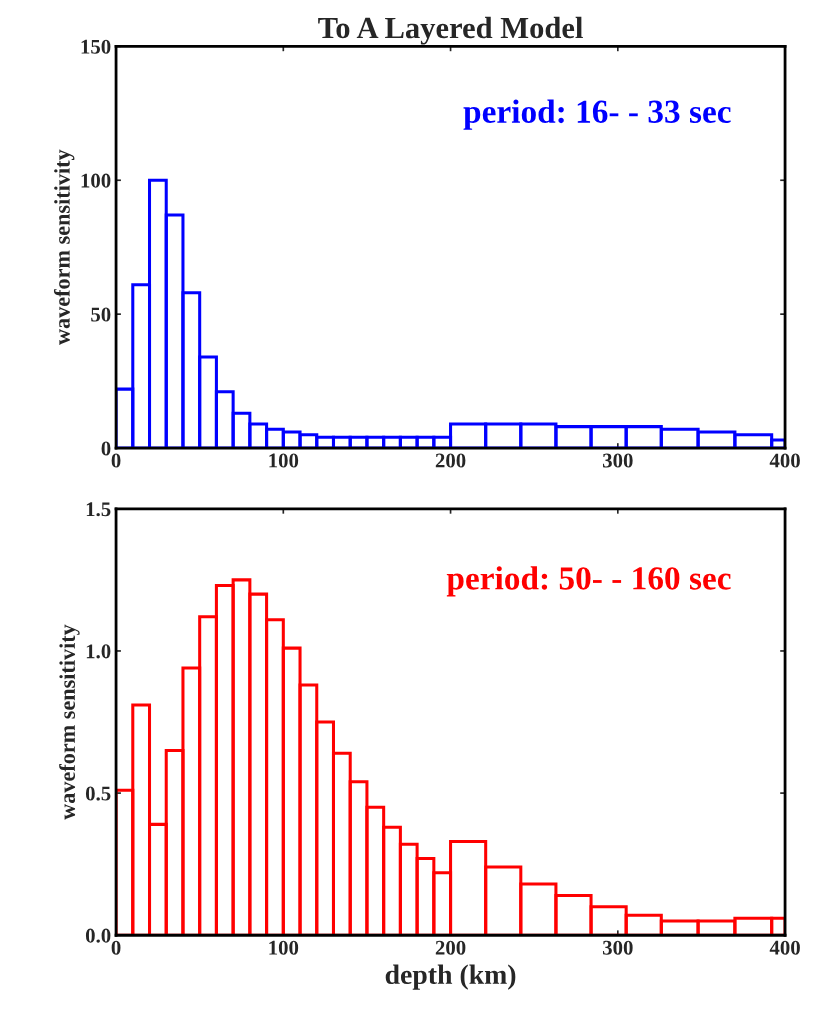 Image resolution: width=829 pixels, height=1030 pixels. I want to click on y-tick-label: 1.0, so click(98, 651).